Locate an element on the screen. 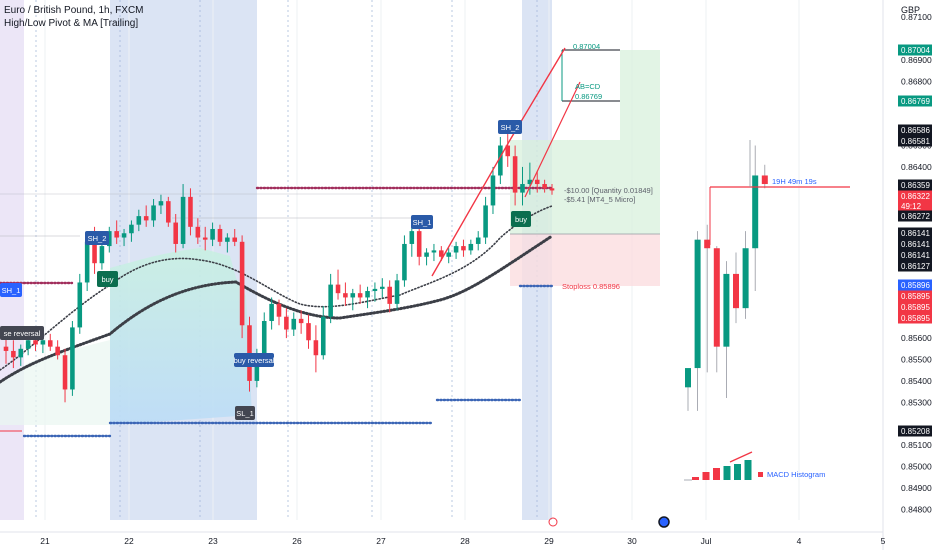 This screenshot has width=932, height=550. x-tick-label: 23 is located at coordinates (213, 541).